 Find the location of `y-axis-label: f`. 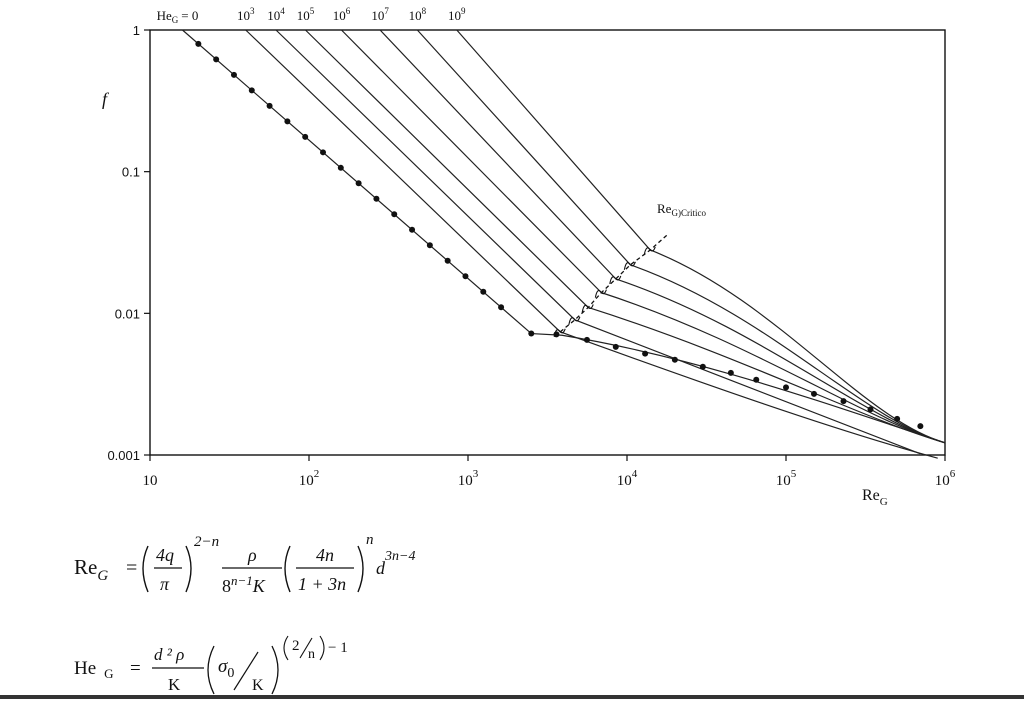

y-axis-label: f is located at coordinates (106, 99).